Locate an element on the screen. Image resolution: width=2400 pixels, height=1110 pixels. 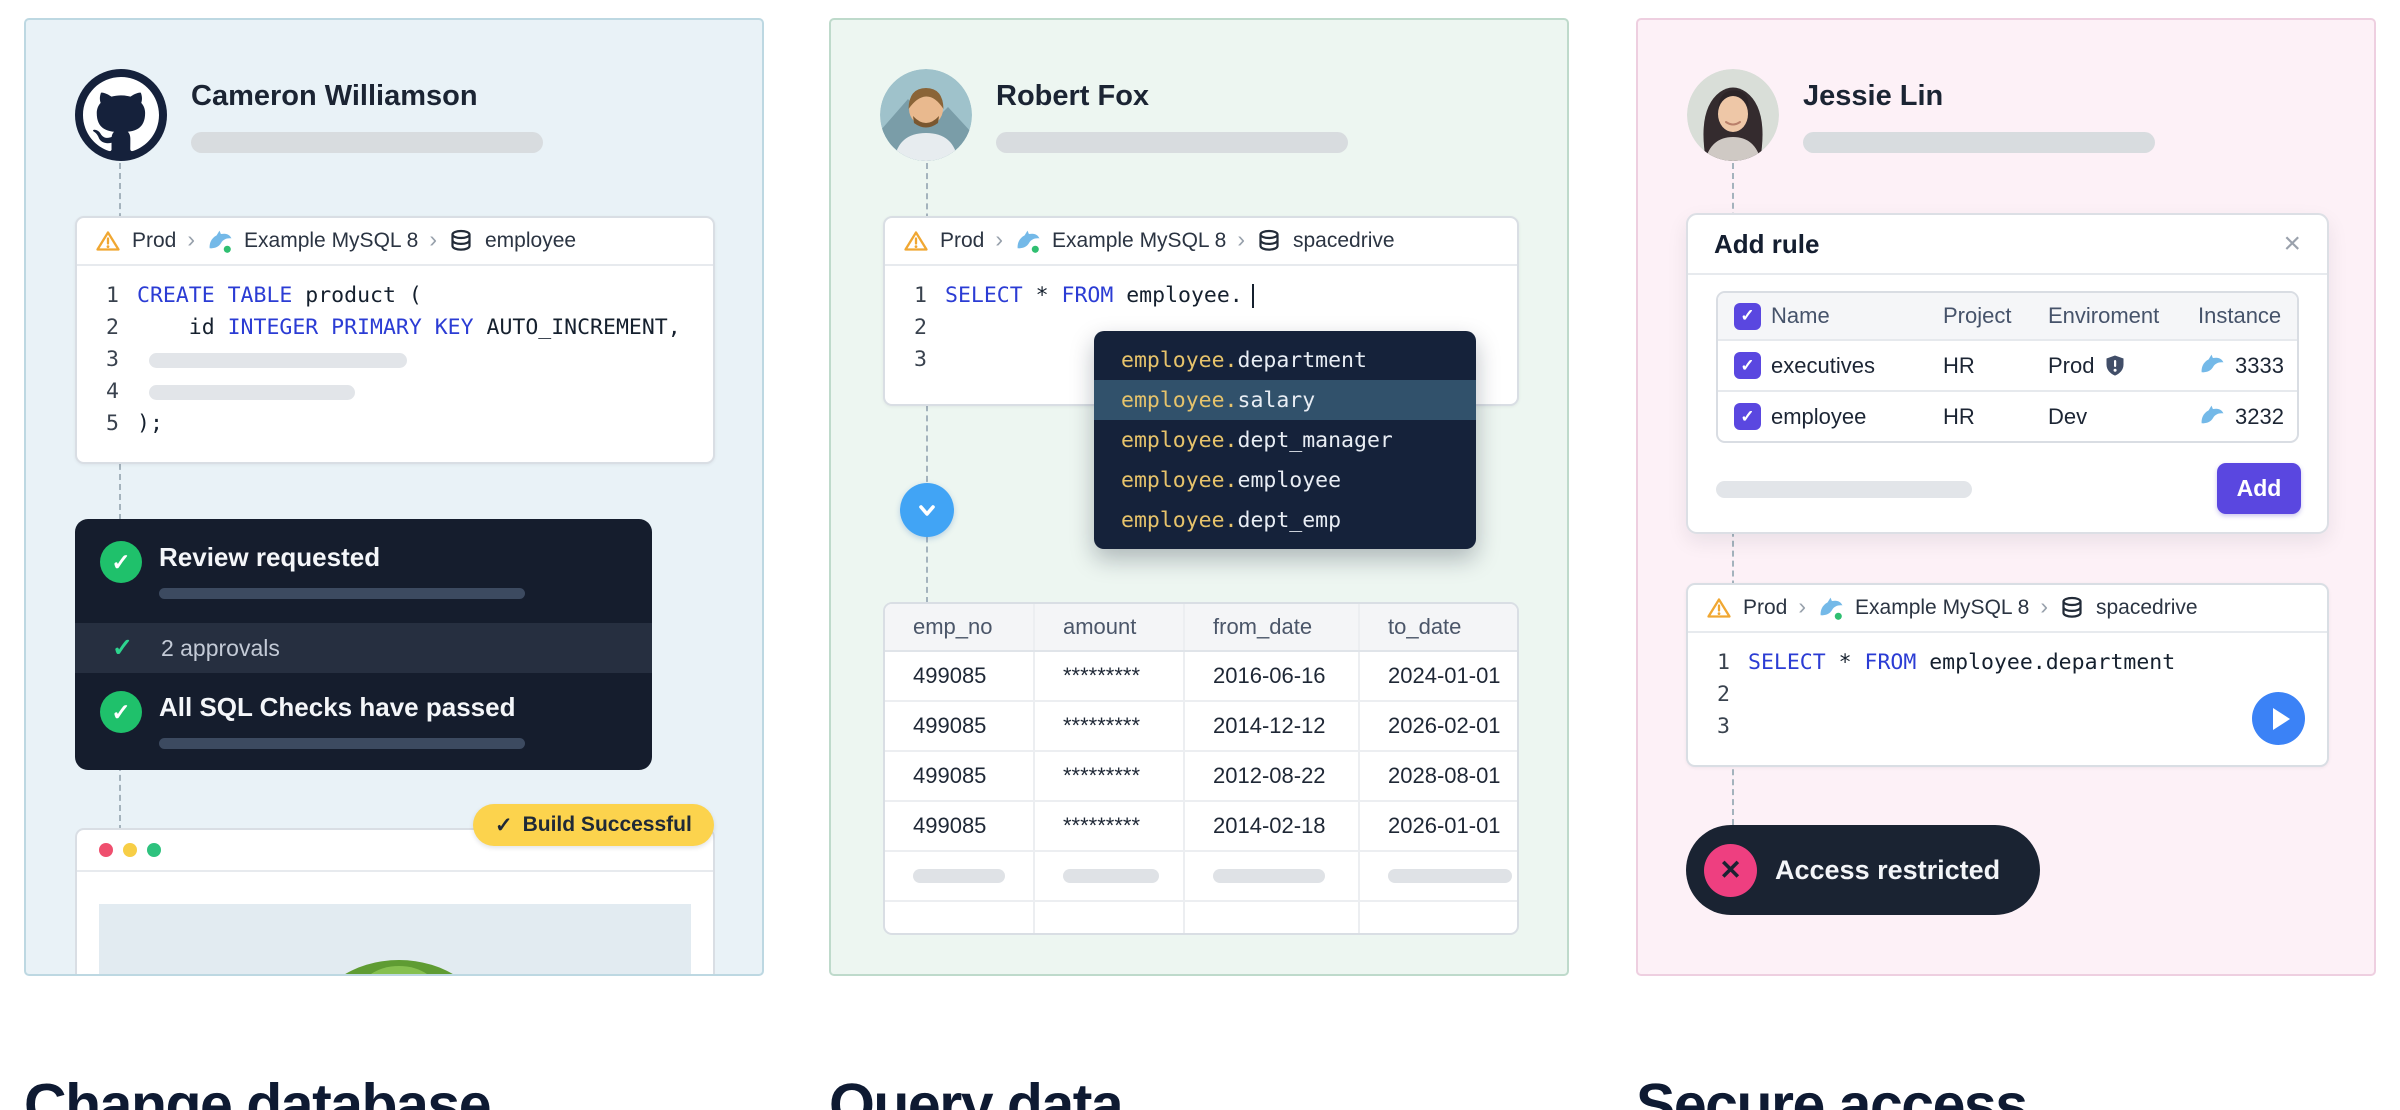
autocomplete-item: employee. dept_emp is located at coordinates (1231, 520).